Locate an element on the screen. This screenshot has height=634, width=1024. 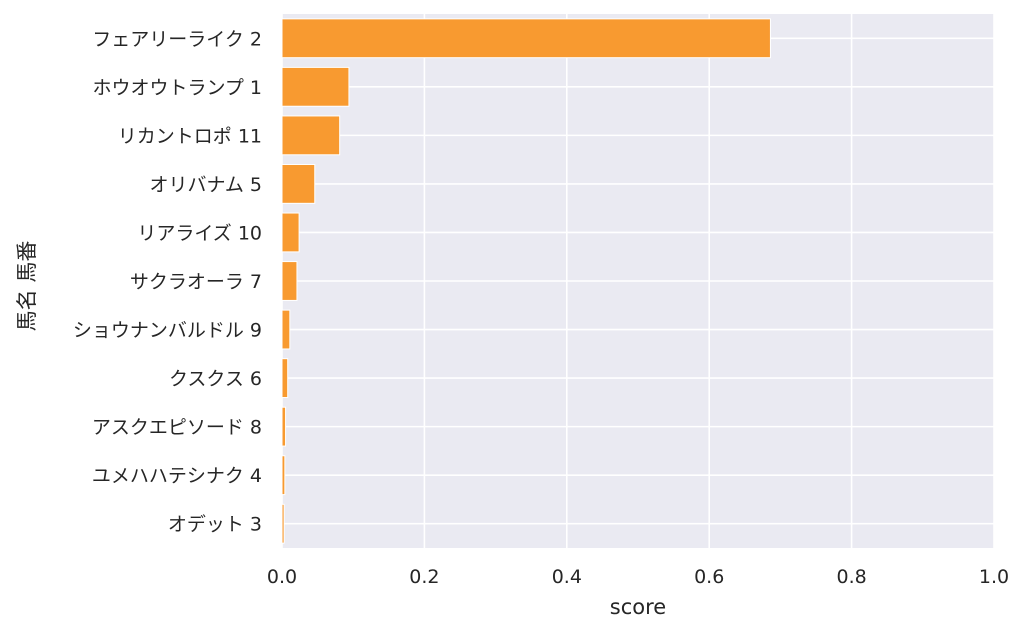
y-tick-label: リカントロポ 11 is located at coordinates (190, 136).